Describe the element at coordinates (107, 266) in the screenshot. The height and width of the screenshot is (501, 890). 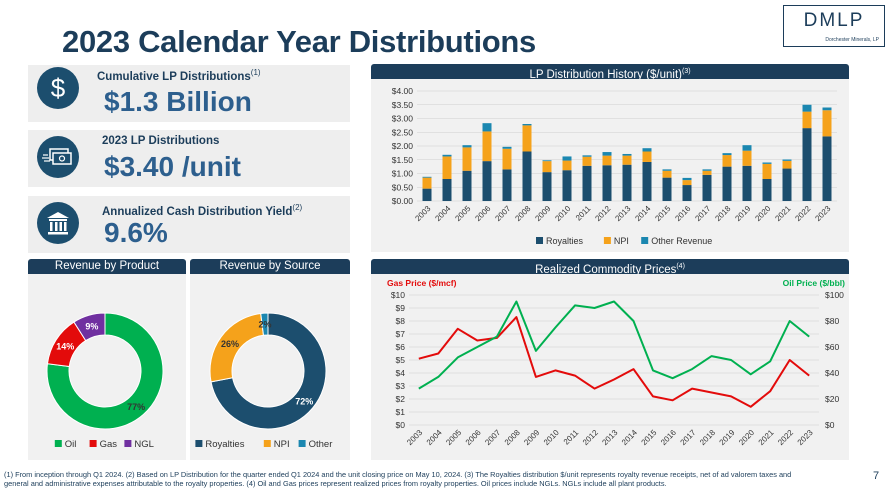
I see `revenue-product-header: Revenue by Product` at that location.